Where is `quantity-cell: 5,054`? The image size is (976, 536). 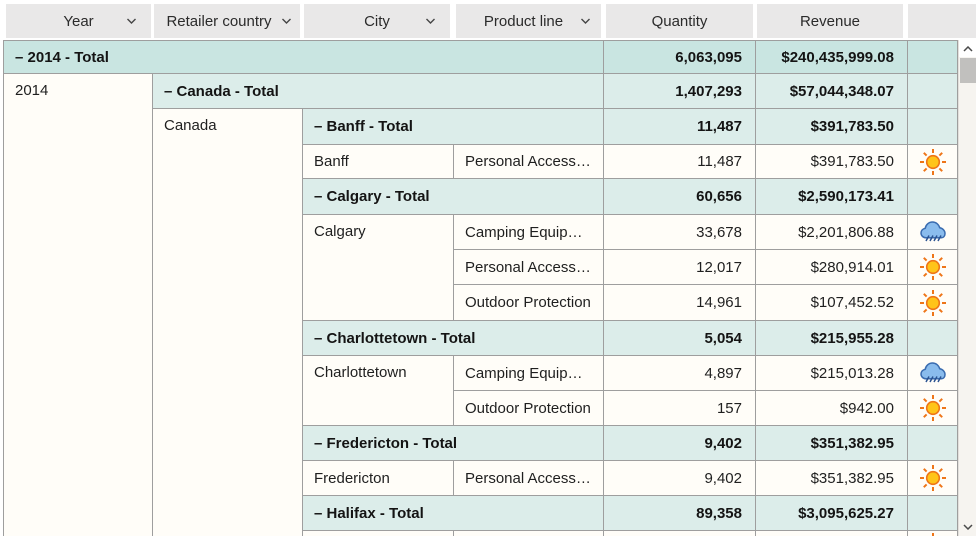
quantity-cell: 5,054 is located at coordinates (680, 338).